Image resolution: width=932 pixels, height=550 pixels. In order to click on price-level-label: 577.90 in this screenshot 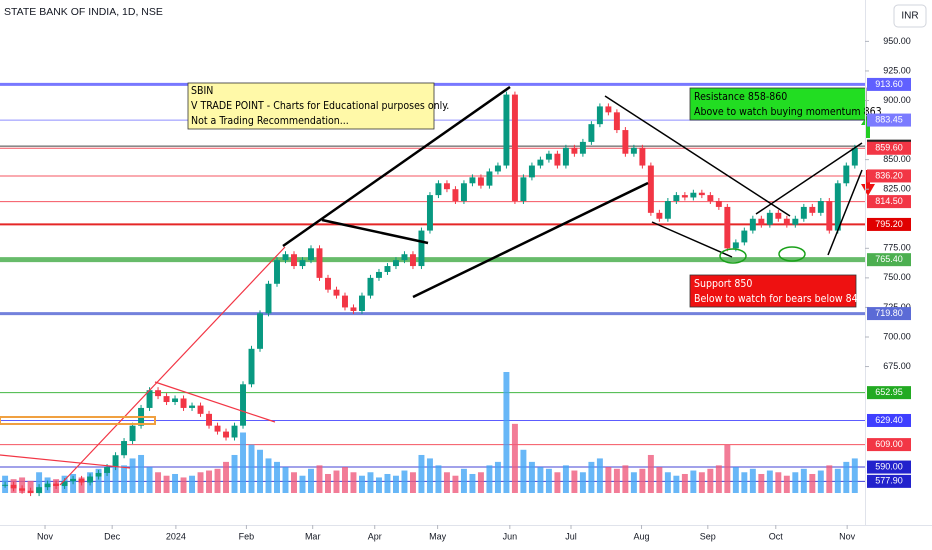, I will do `click(889, 481)`.